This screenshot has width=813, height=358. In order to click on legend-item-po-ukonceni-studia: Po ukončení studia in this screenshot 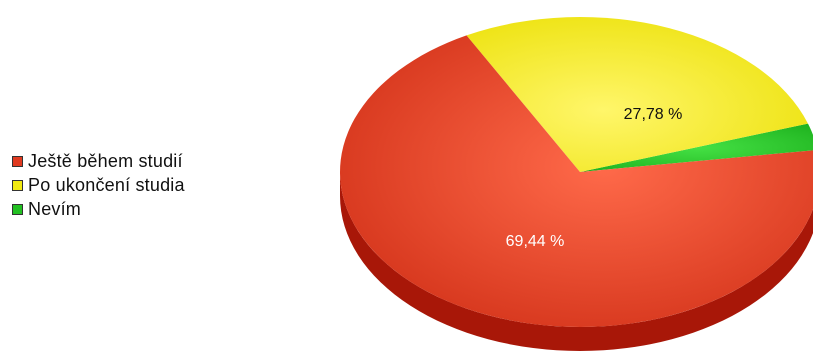, I will do `click(98, 185)`.